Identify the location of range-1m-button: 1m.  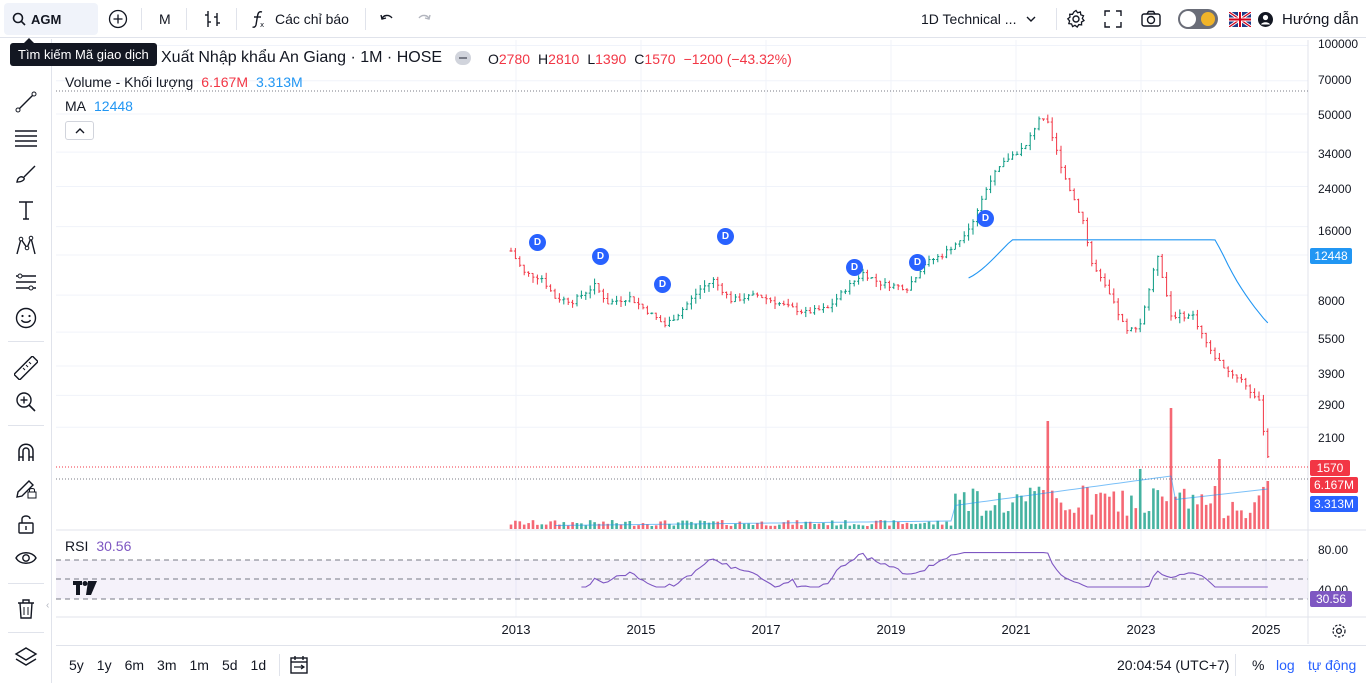
(199, 664).